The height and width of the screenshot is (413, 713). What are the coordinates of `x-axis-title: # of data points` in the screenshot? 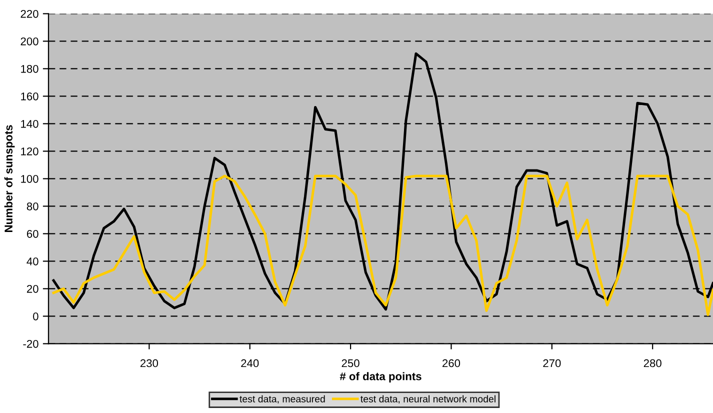 It's located at (381, 377).